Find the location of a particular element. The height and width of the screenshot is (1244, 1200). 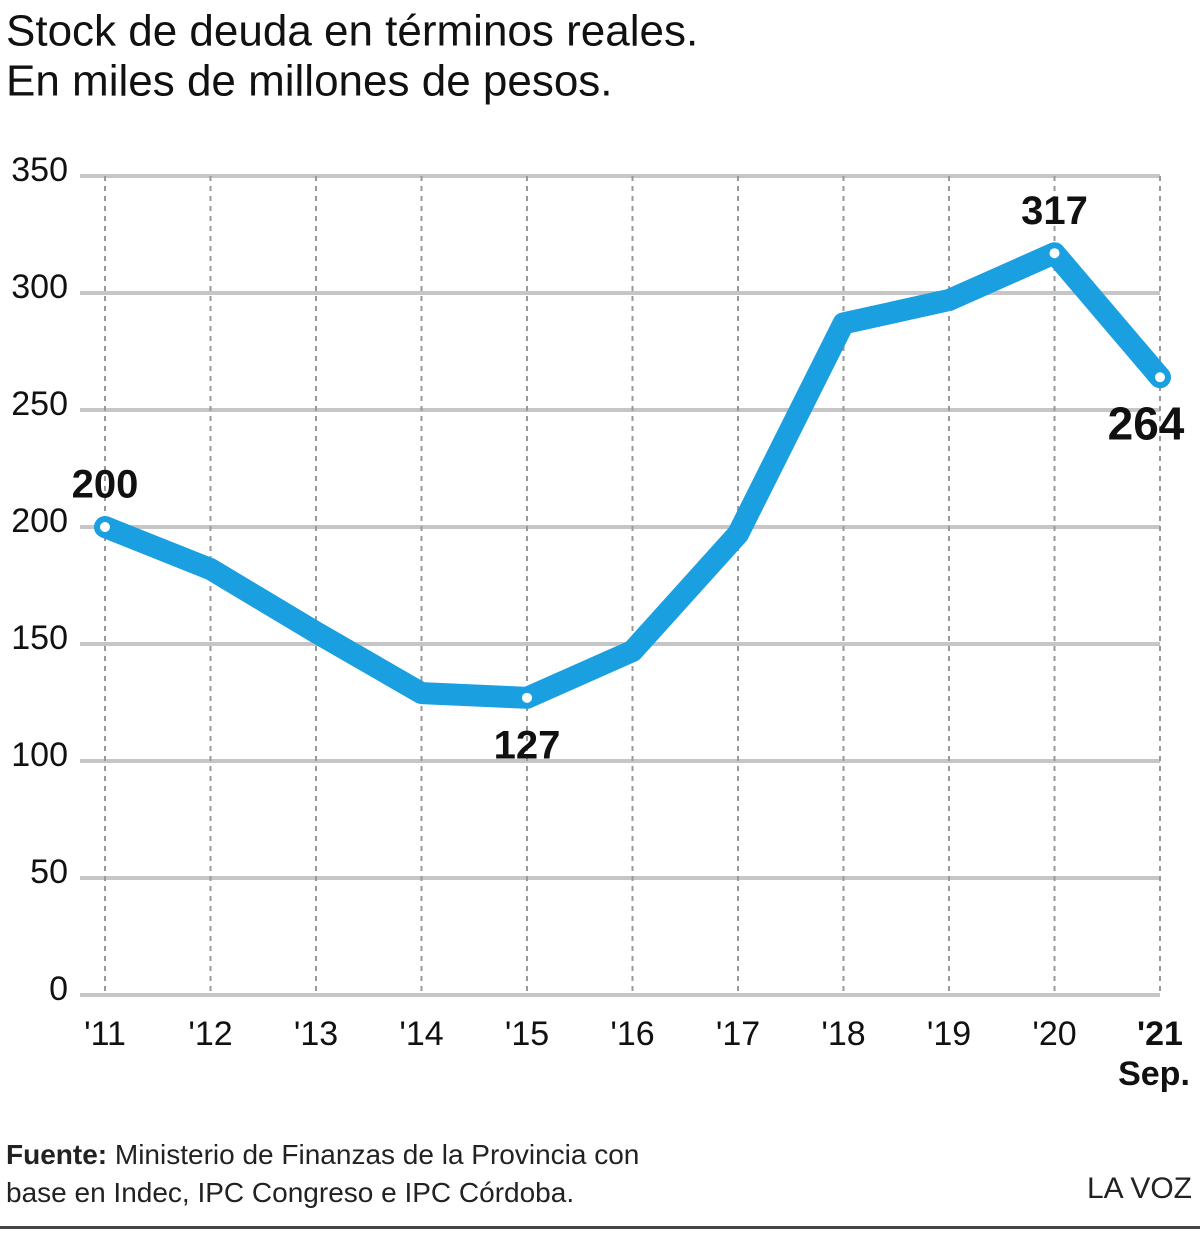

x-tick-label-line: '18 is located at coordinates (843, 1034).